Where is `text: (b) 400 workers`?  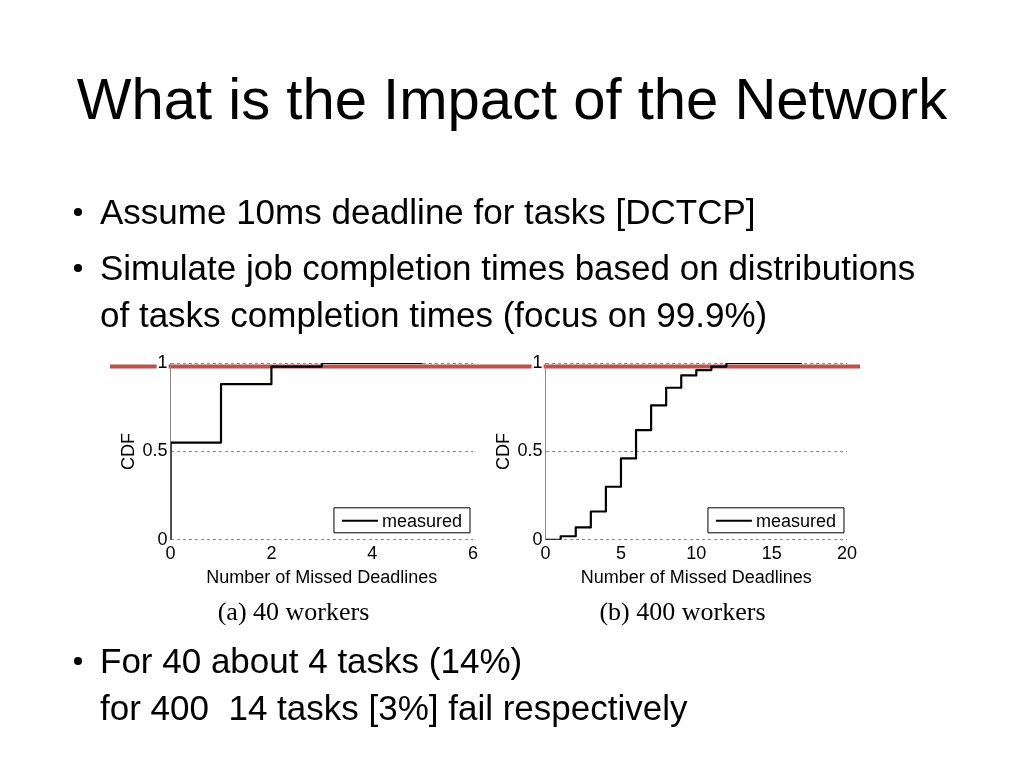 text: (b) 400 workers is located at coordinates (682, 611).